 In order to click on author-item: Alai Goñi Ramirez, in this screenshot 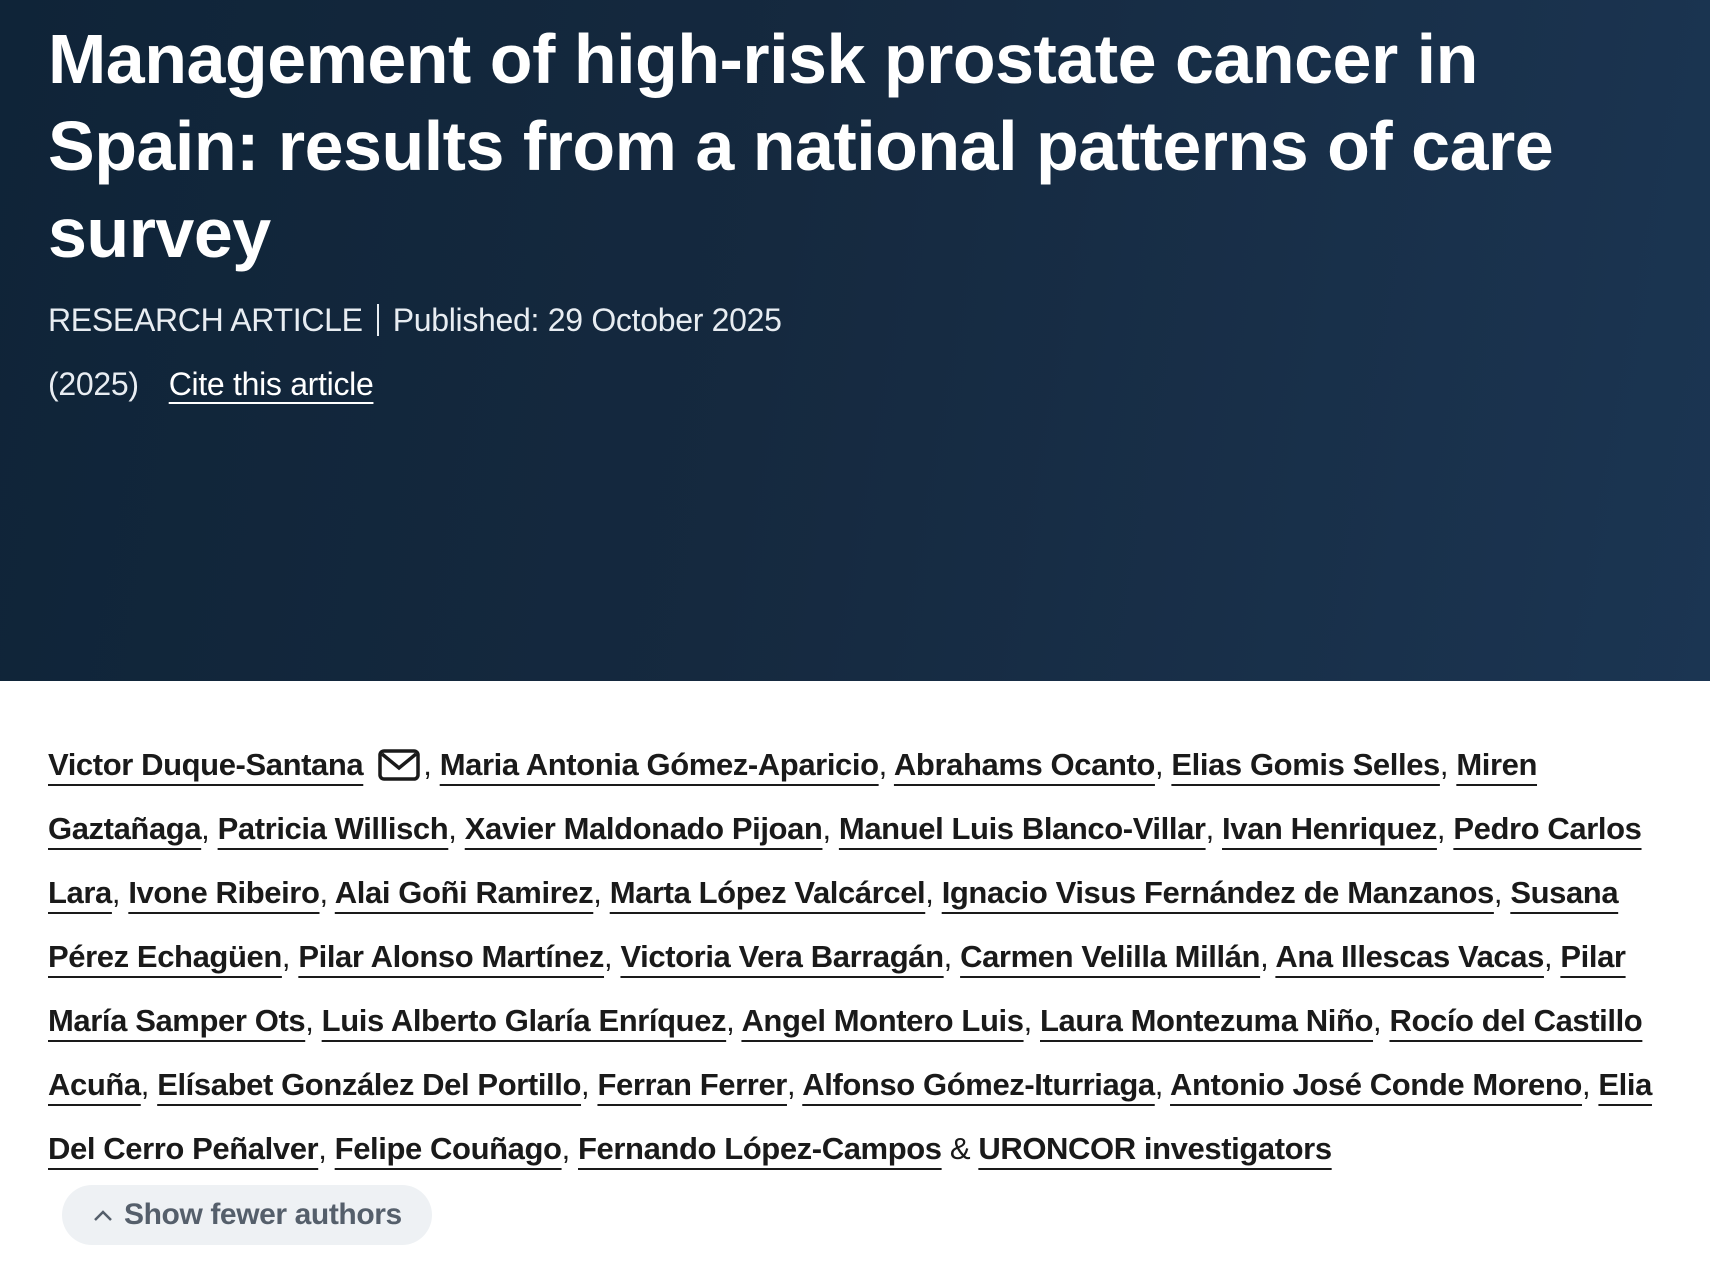, I will do `click(468, 892)`.